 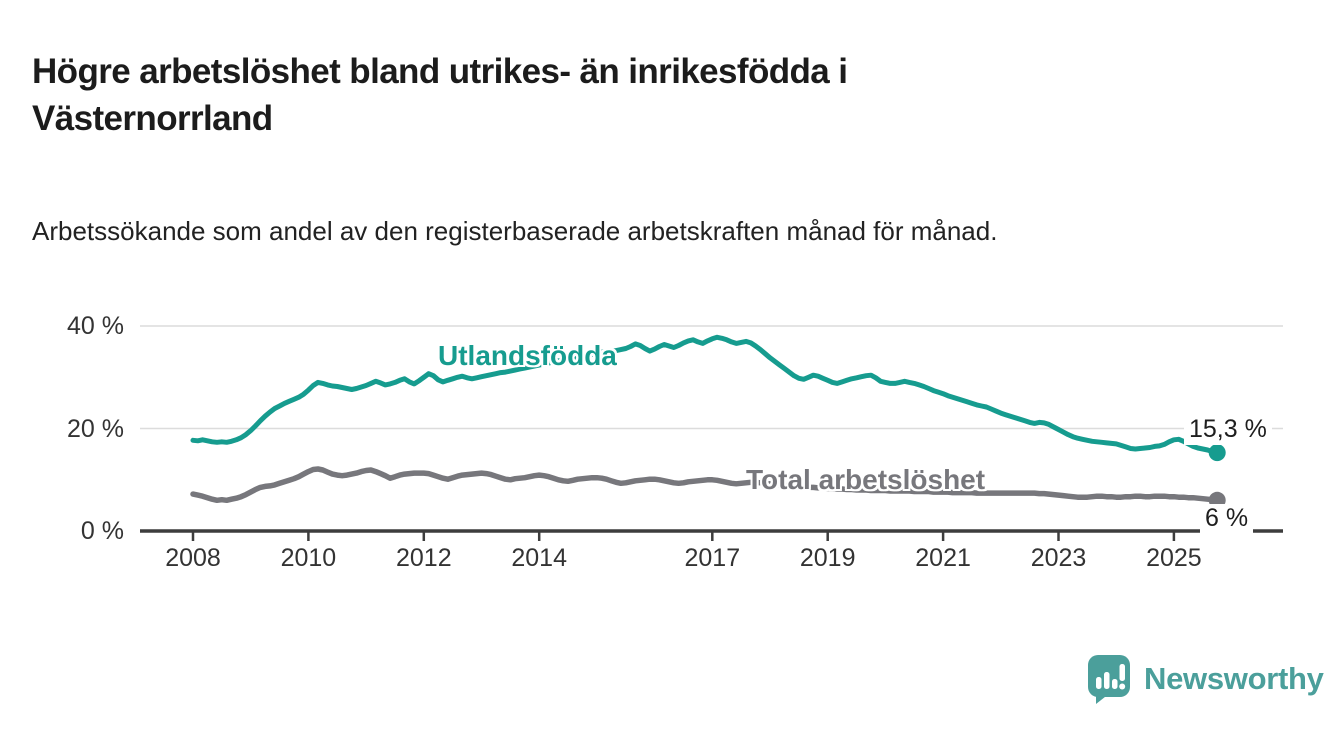 What do you see at coordinates (527, 355) in the screenshot?
I see `series-label-utlandsfodda: Utlandsfödda` at bounding box center [527, 355].